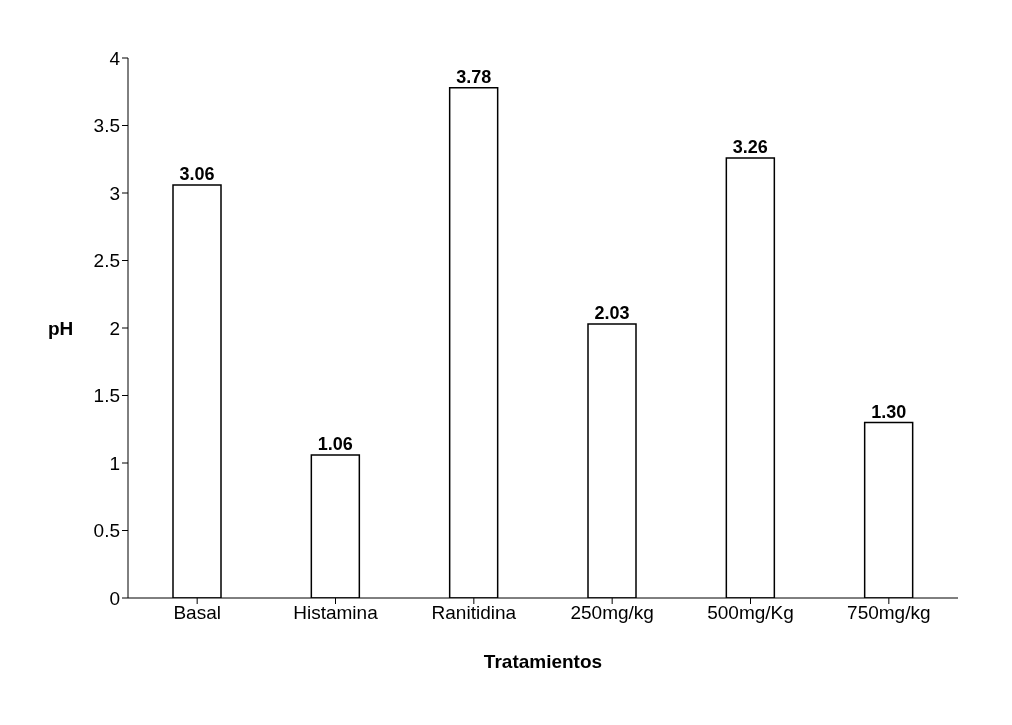 The height and width of the screenshot is (725, 1012). Describe the element at coordinates (114, 328) in the screenshot. I see `y-tick-label: 2` at that location.